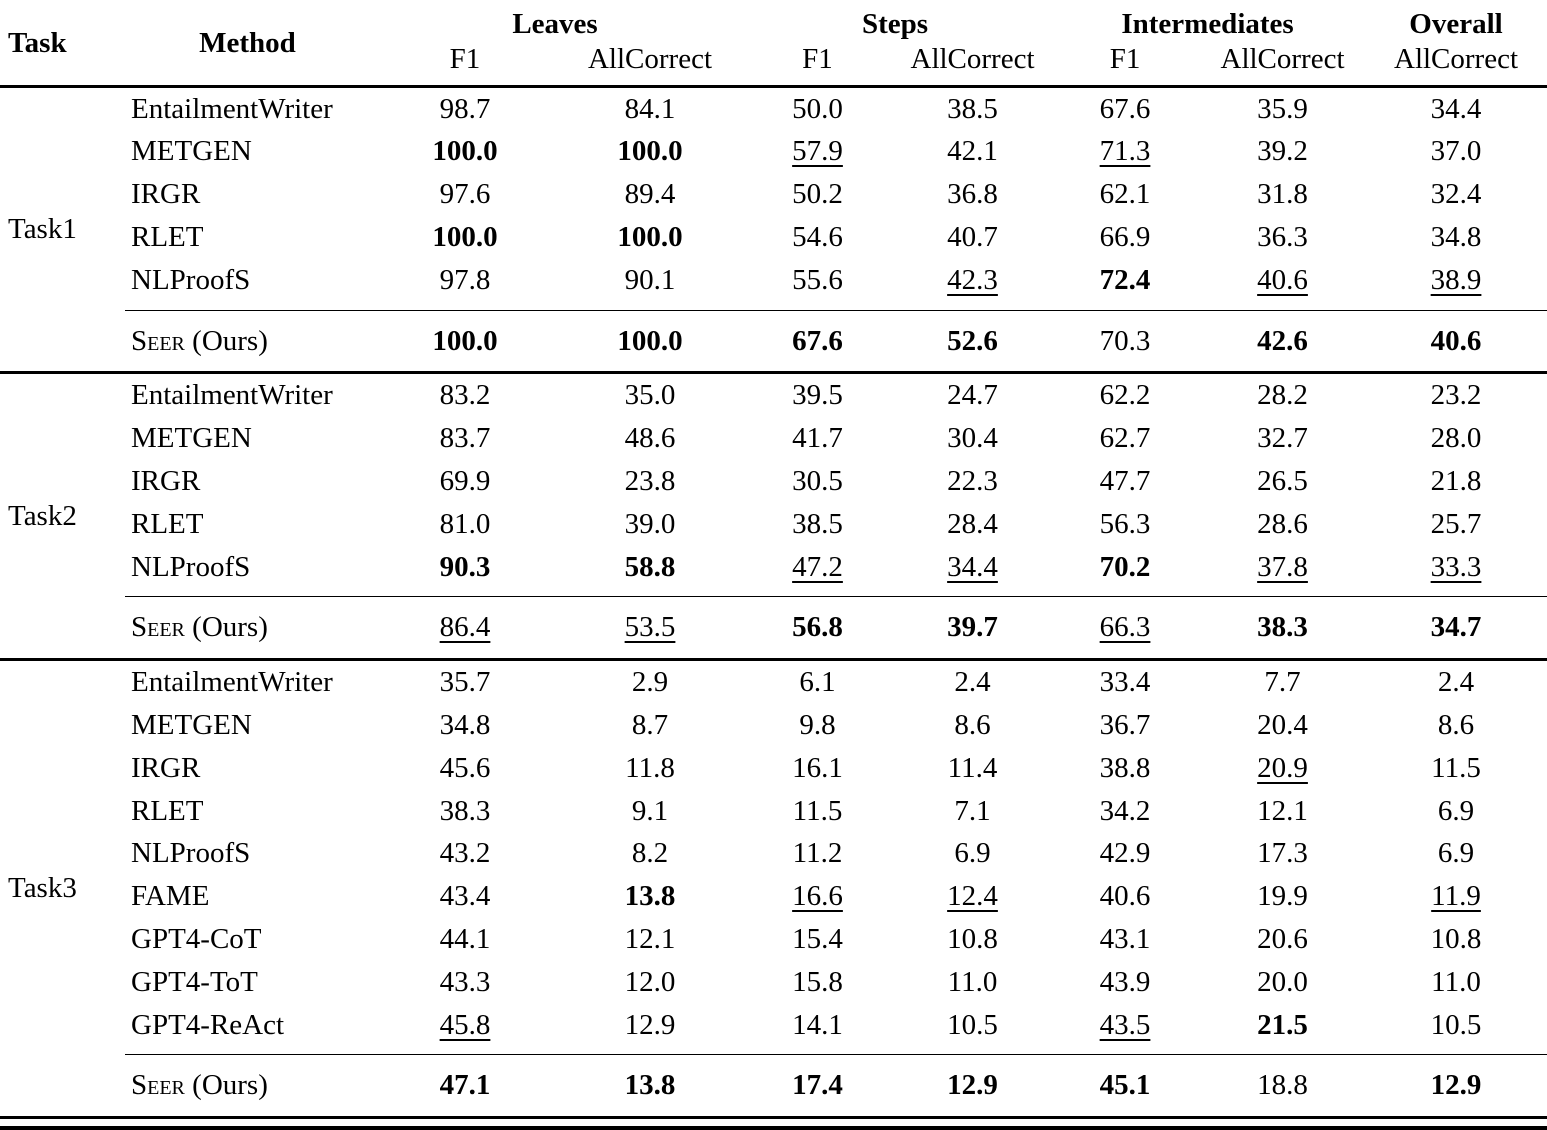  Describe the element at coordinates (773, 481) in the screenshot. I see `method-row: IRGR 69.9 23.8 30.5 22.3 47.7 26.5 21.8` at that location.